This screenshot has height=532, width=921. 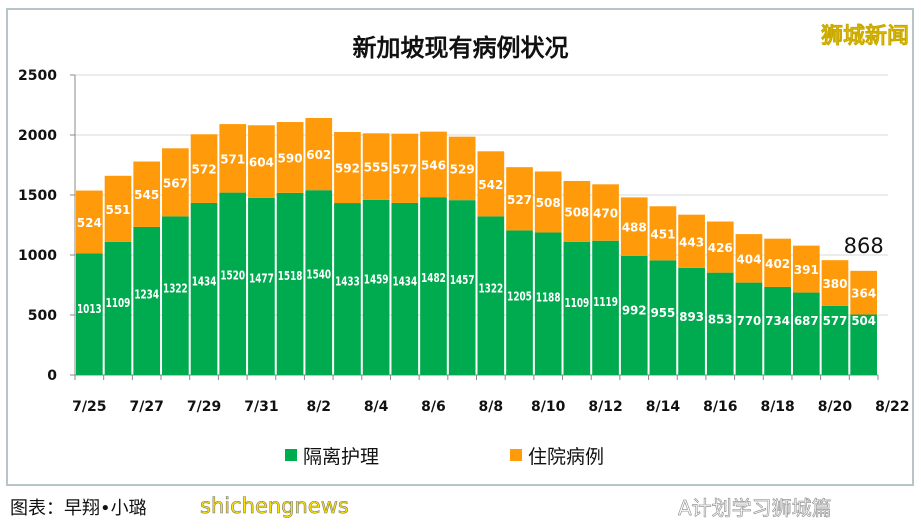 I want to click on data-label-hospitalised: 508, so click(x=576, y=212).